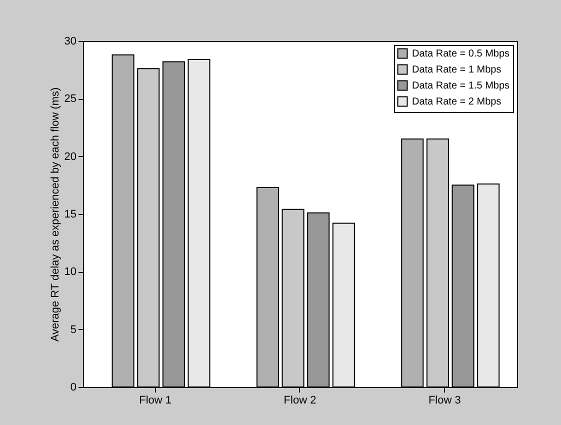 The image size is (561, 425). I want to click on y-tick-label: 0, so click(73, 388).